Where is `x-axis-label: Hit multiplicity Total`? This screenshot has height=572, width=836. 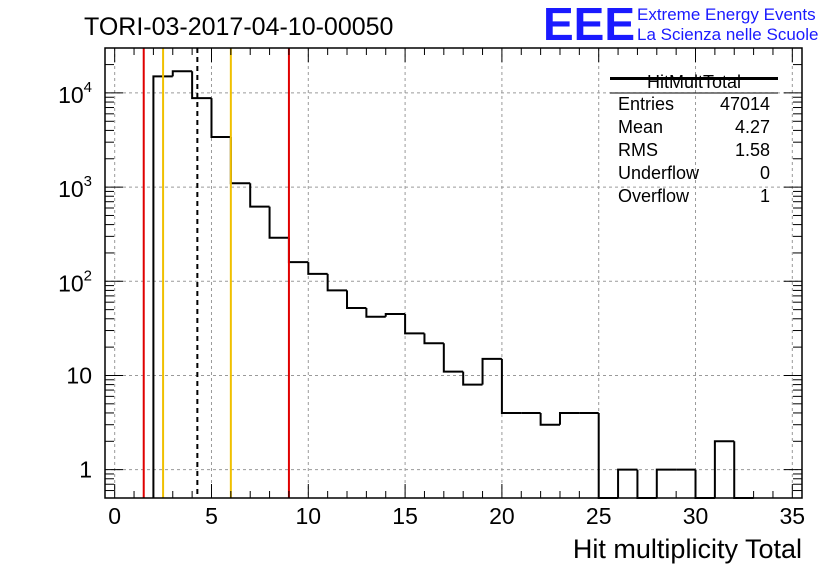
x-axis-label: Hit multiplicity Total is located at coordinates (687, 549).